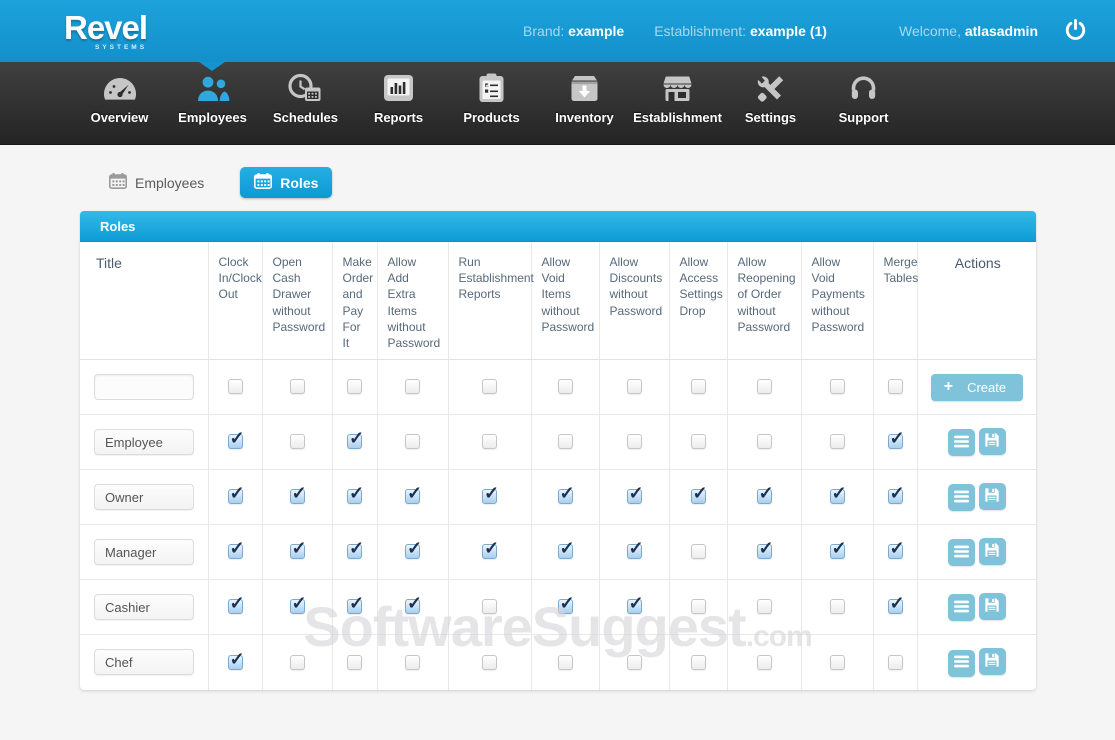  I want to click on nav-item-overview: Overview, so click(119, 103).